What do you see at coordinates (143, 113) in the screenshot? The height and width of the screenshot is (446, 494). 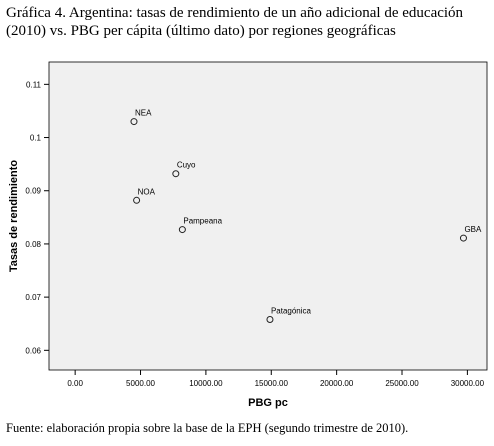 I see `point-label: NEA` at bounding box center [143, 113].